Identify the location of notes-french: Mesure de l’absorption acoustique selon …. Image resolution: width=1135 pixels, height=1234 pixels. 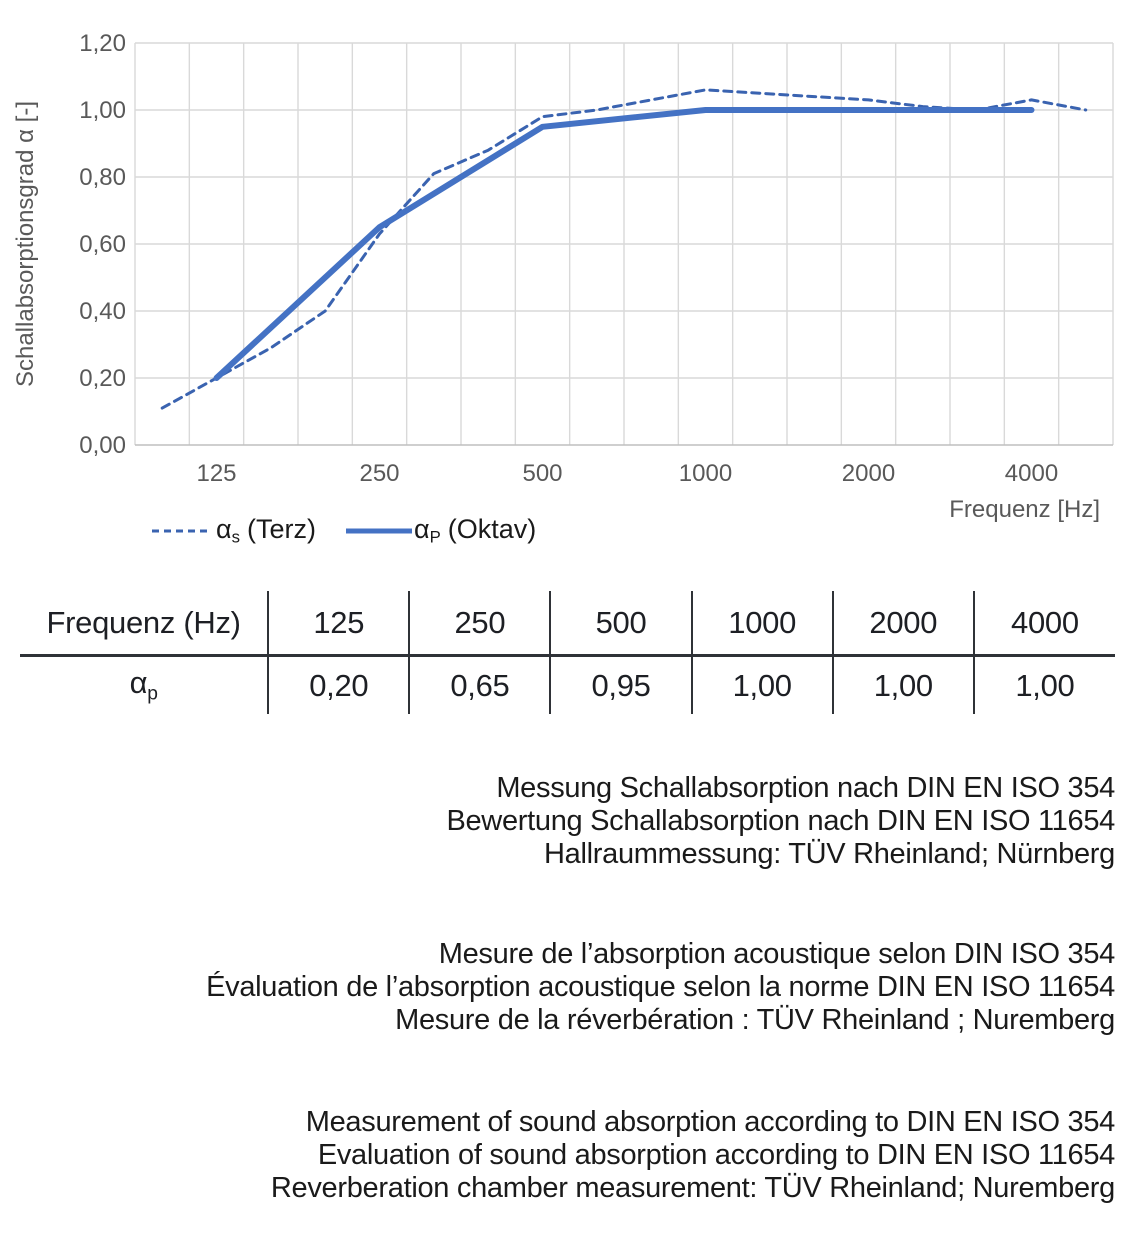
(660, 987).